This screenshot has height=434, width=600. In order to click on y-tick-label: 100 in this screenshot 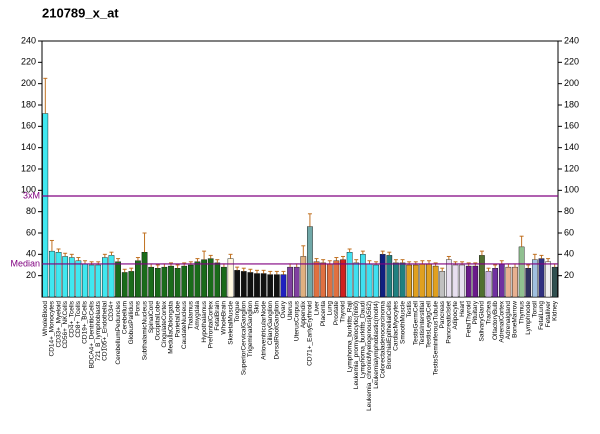, I will do `click(28, 190)`.